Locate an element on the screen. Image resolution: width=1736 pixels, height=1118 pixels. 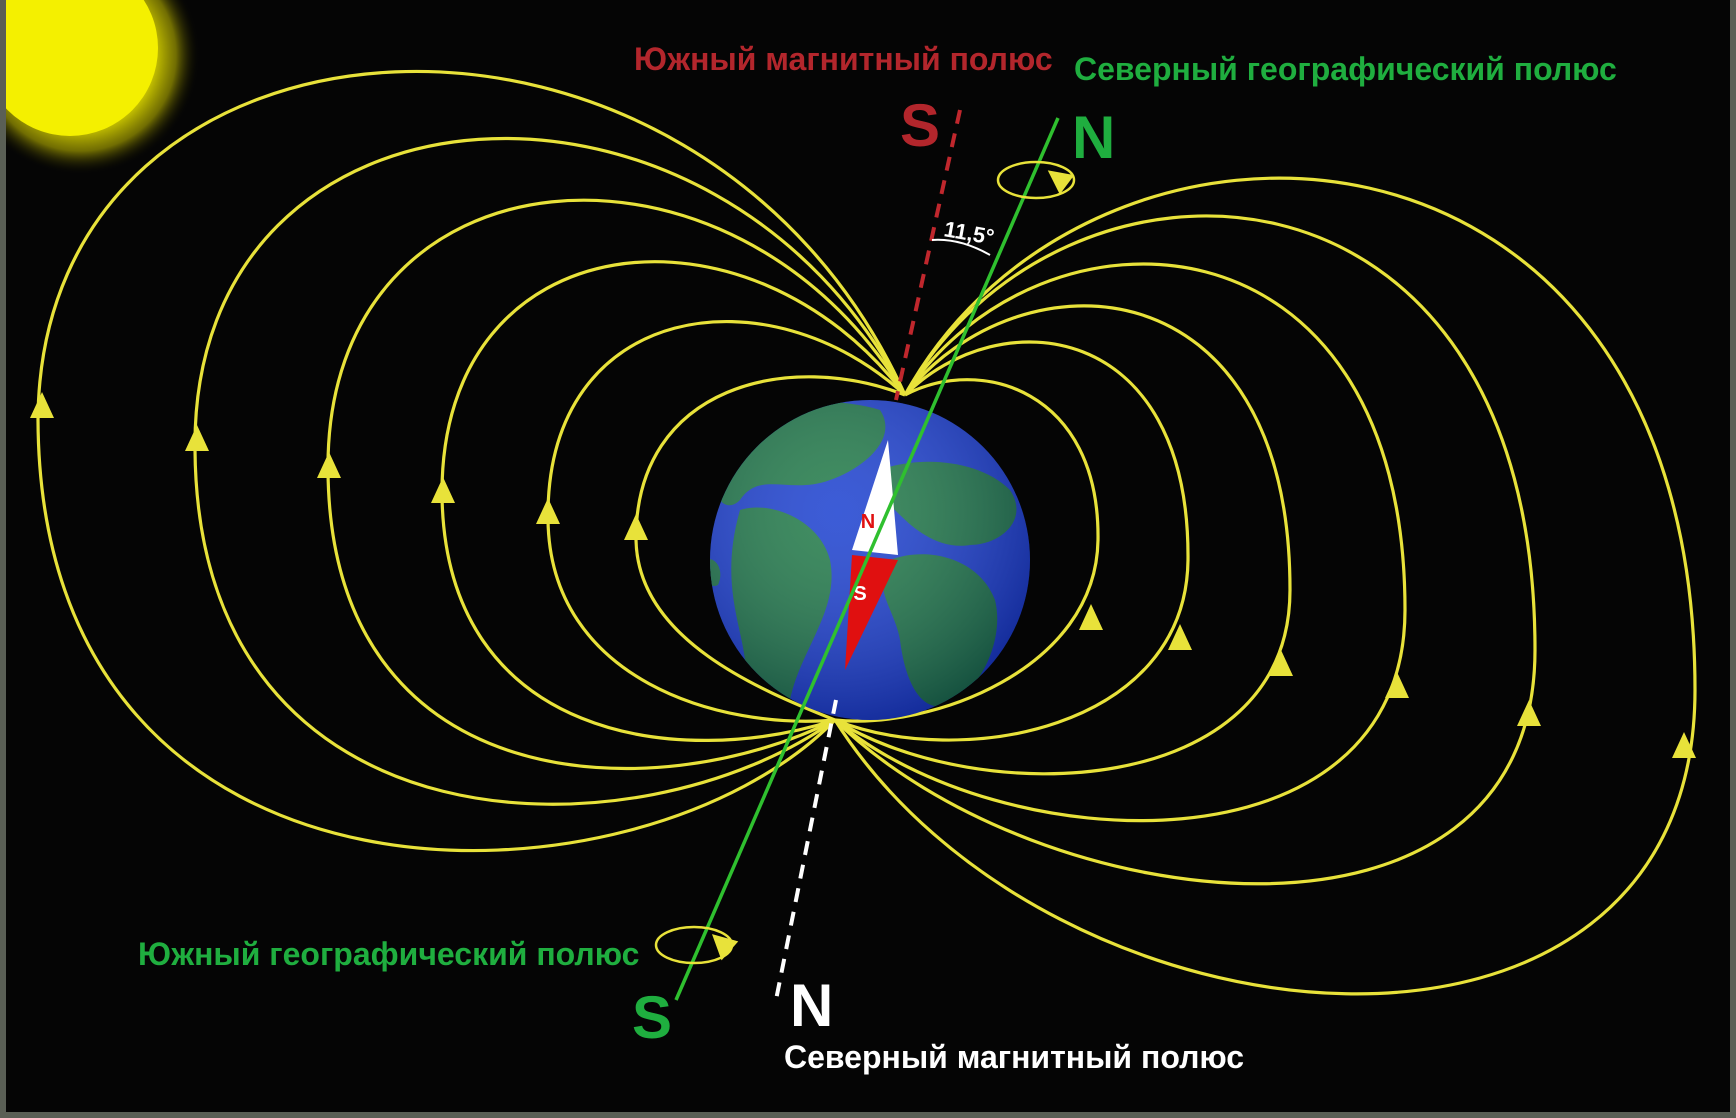
bottom-magnetic-pole-letter: N is located at coordinates (811, 1005).